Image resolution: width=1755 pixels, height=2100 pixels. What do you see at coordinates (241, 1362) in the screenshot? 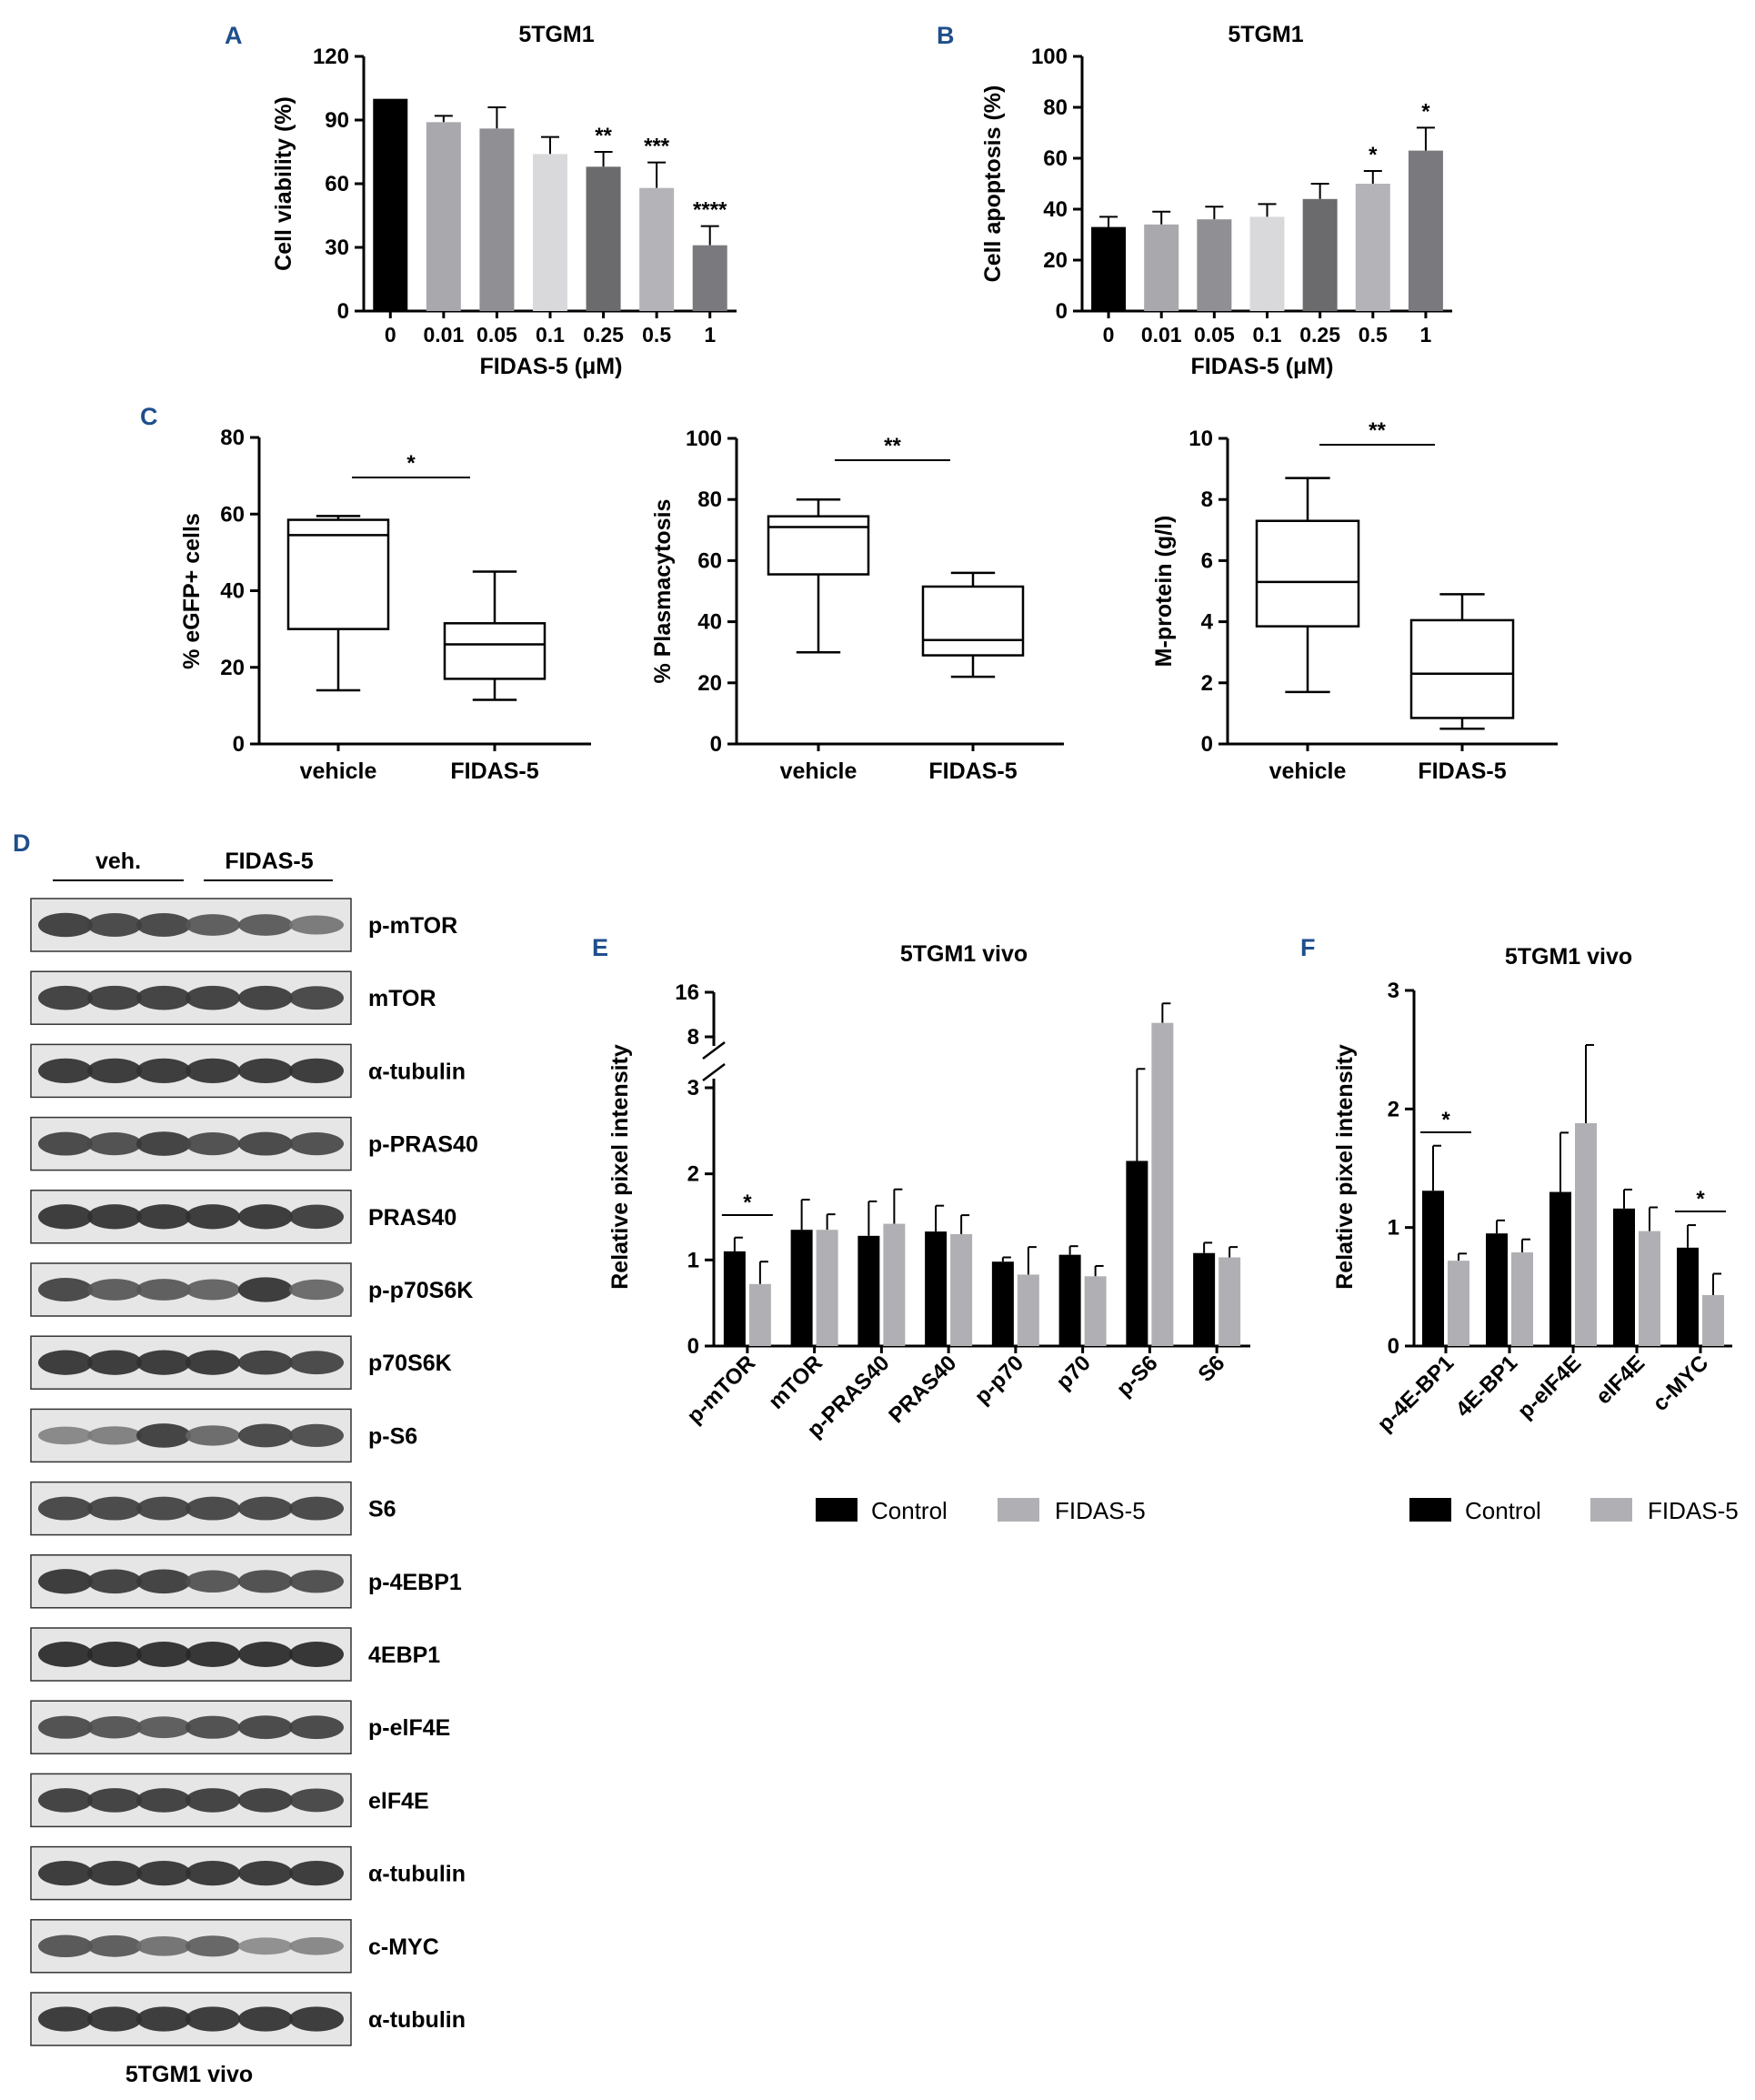
I see `blot-row: p70S6K` at bounding box center [241, 1362].